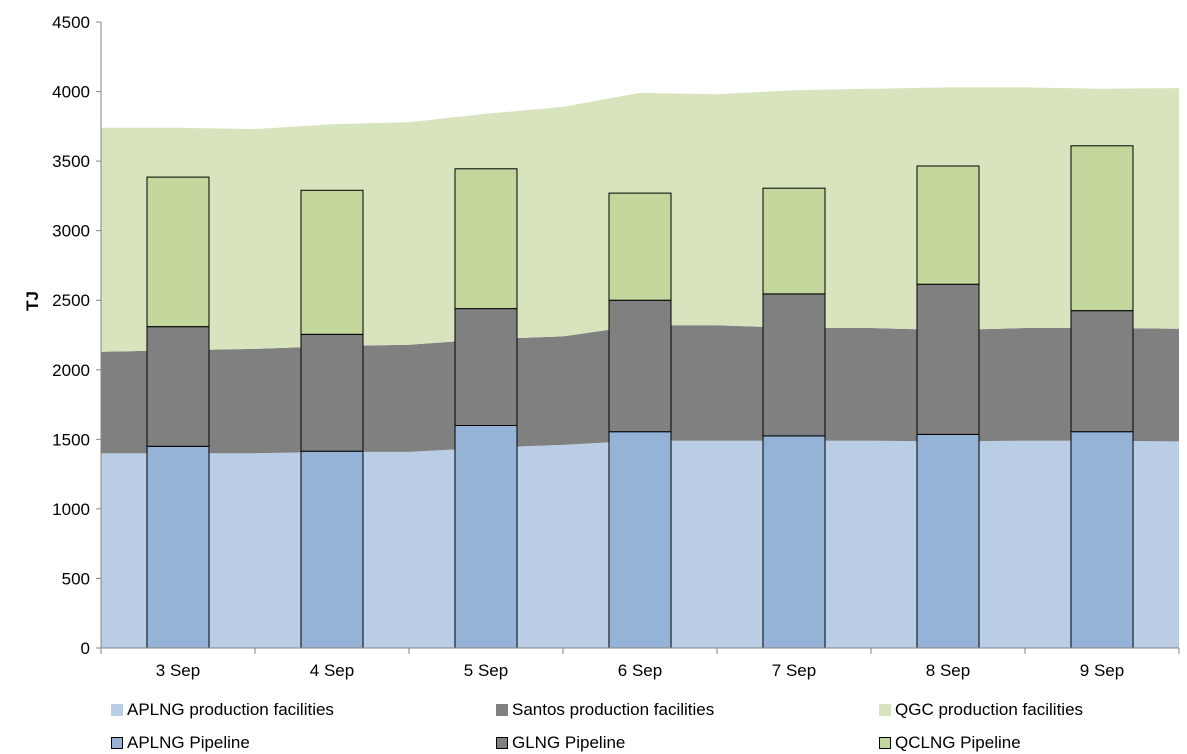 Image resolution: width=1187 pixels, height=754 pixels. I want to click on legend-label: GLNG Pipeline, so click(569, 742).